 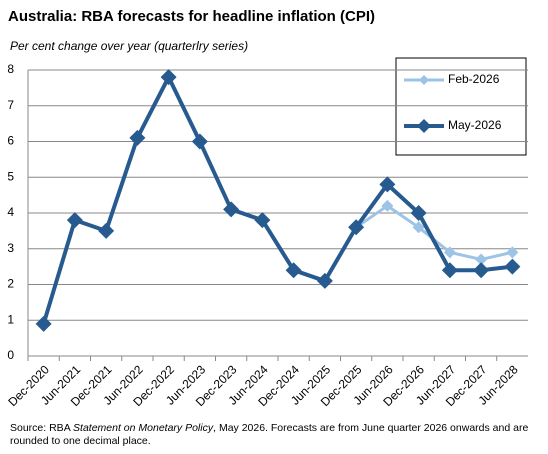 I want to click on y-tick-label: 6, so click(x=10, y=141).